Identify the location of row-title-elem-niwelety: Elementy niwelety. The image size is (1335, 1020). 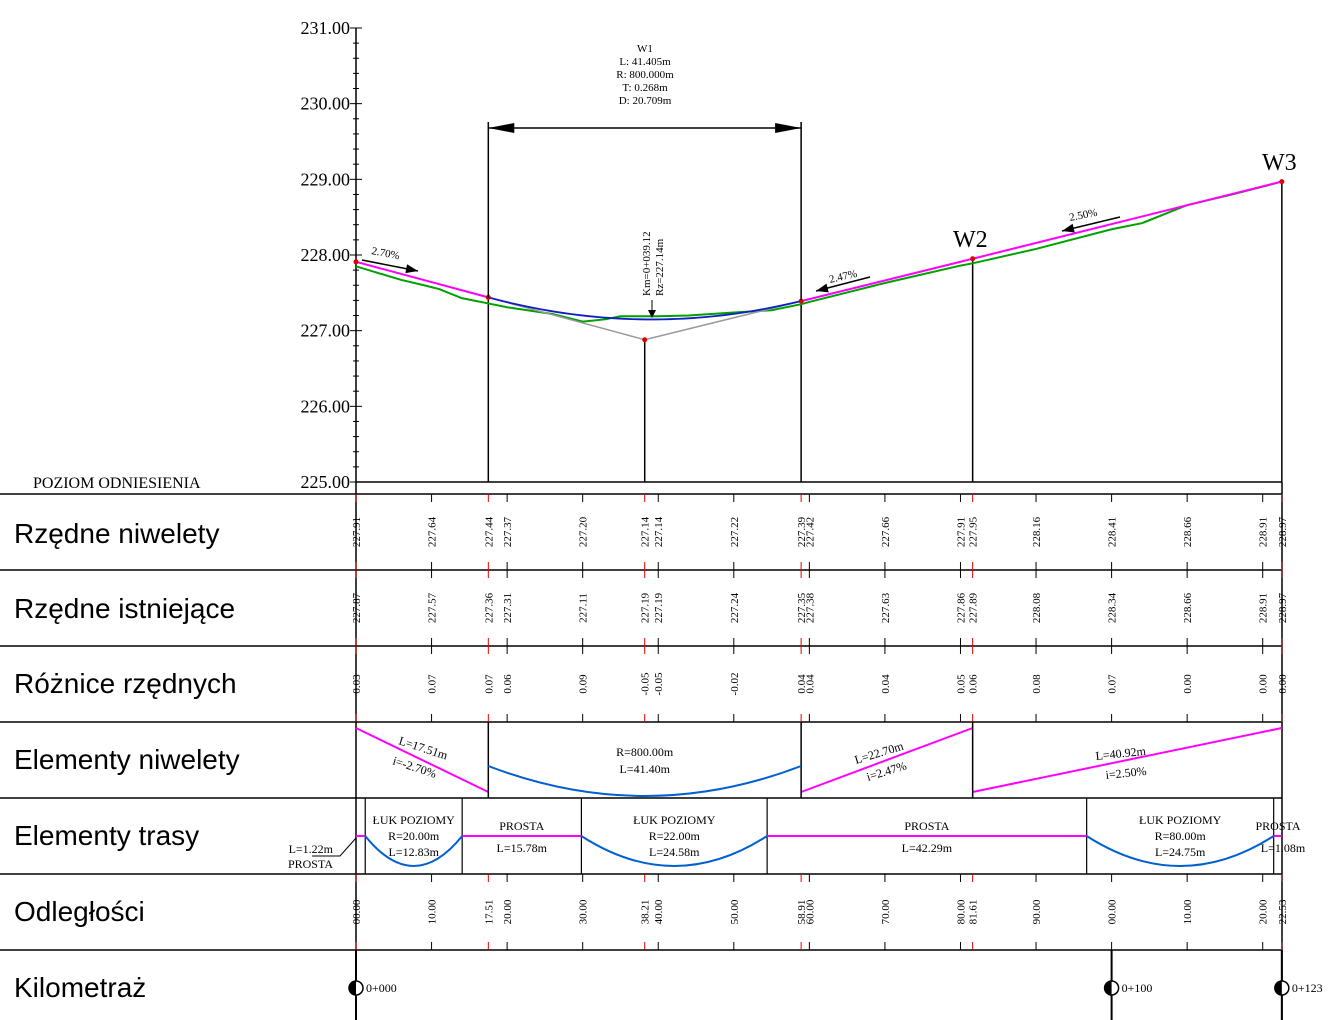
(127, 759).